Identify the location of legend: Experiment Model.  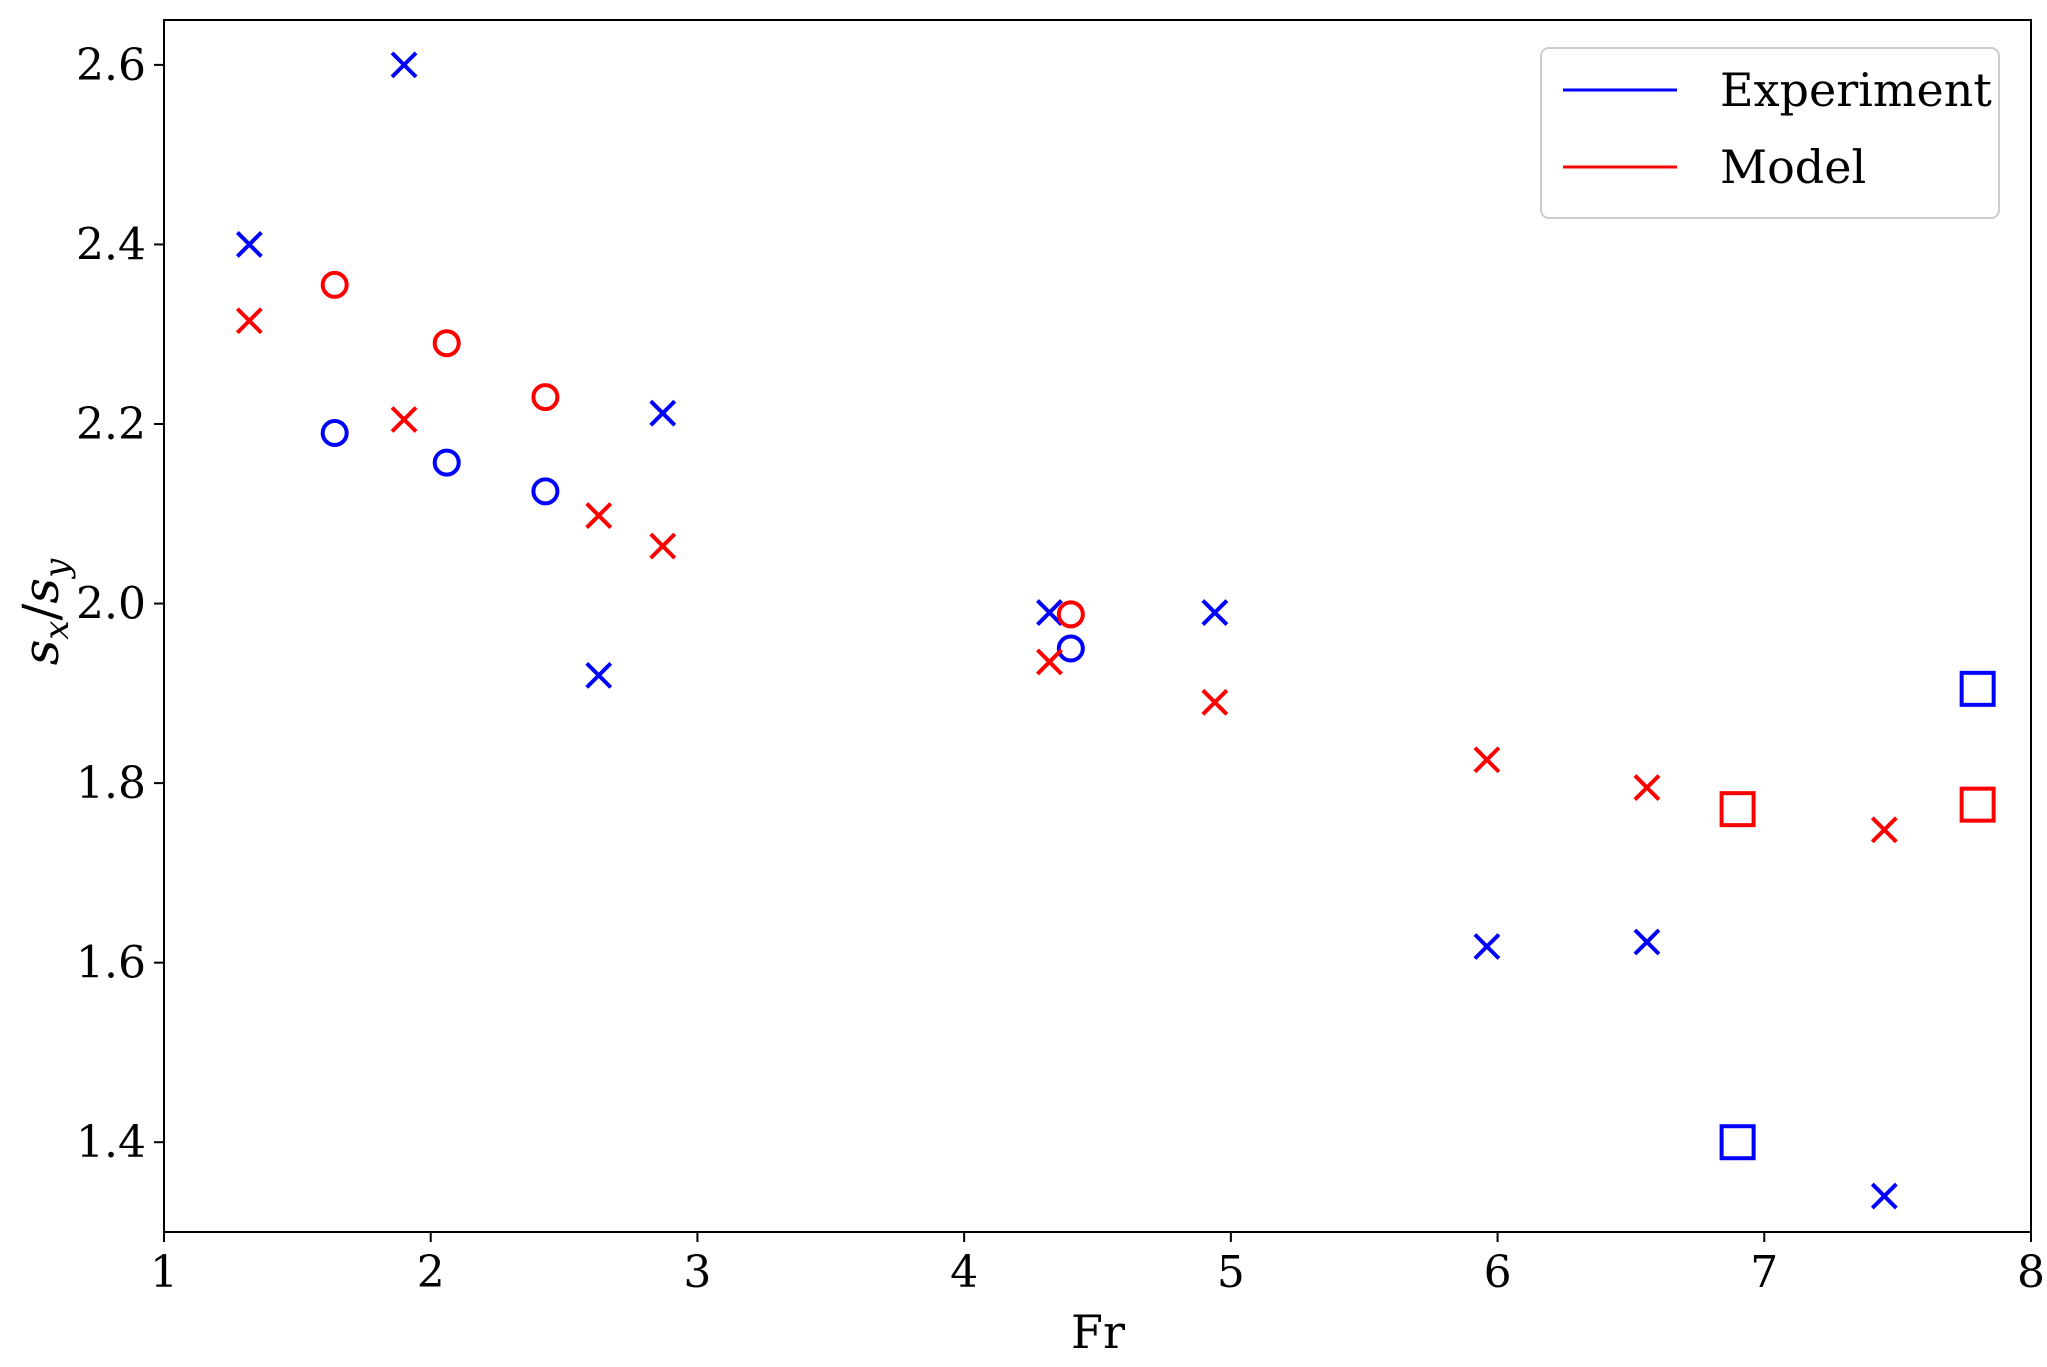
(1770, 133).